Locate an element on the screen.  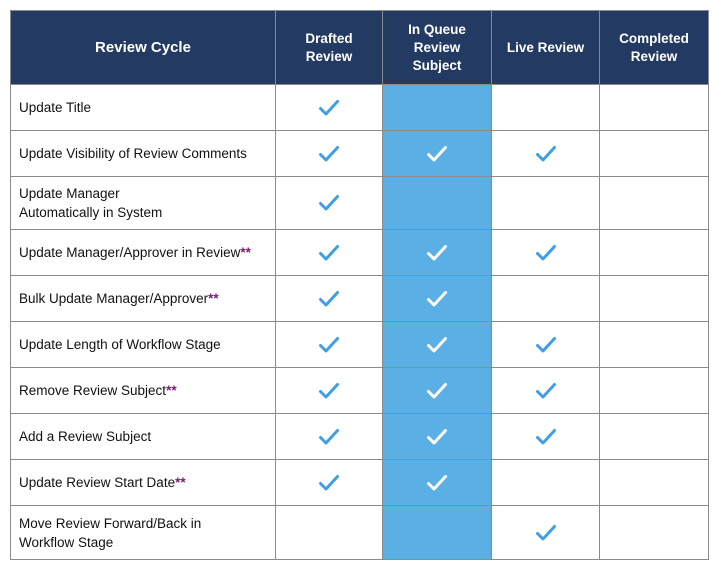
row-label: Update Length of Workflow Stage is located at coordinates (120, 344).